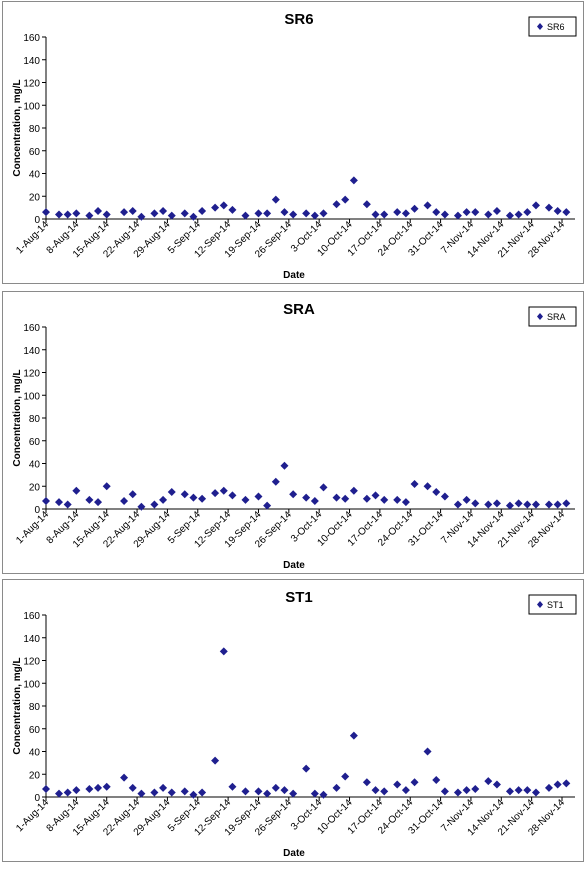 Image resolution: width=587 pixels, height=870 pixels. I want to click on legend-label: SRA, so click(556, 317).